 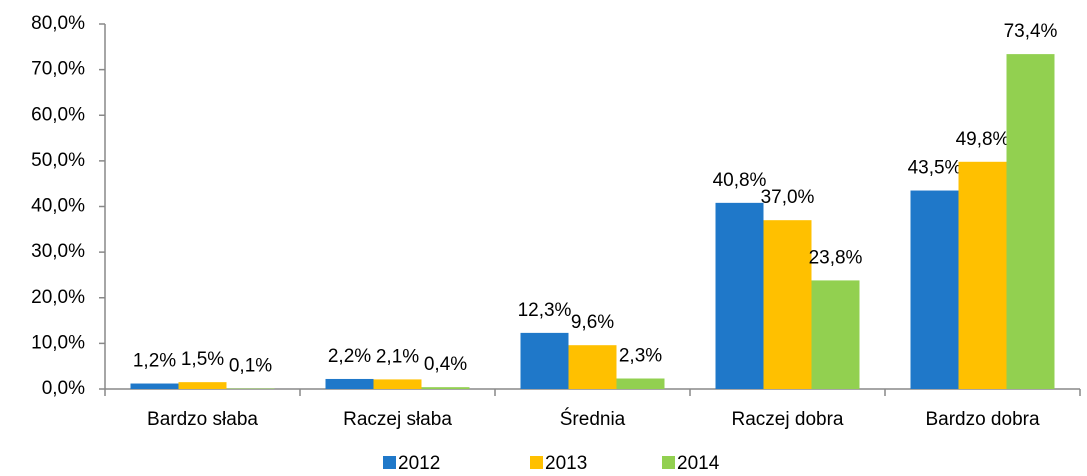 I want to click on x-tick-label: Bardzo słaba, so click(x=202, y=419).